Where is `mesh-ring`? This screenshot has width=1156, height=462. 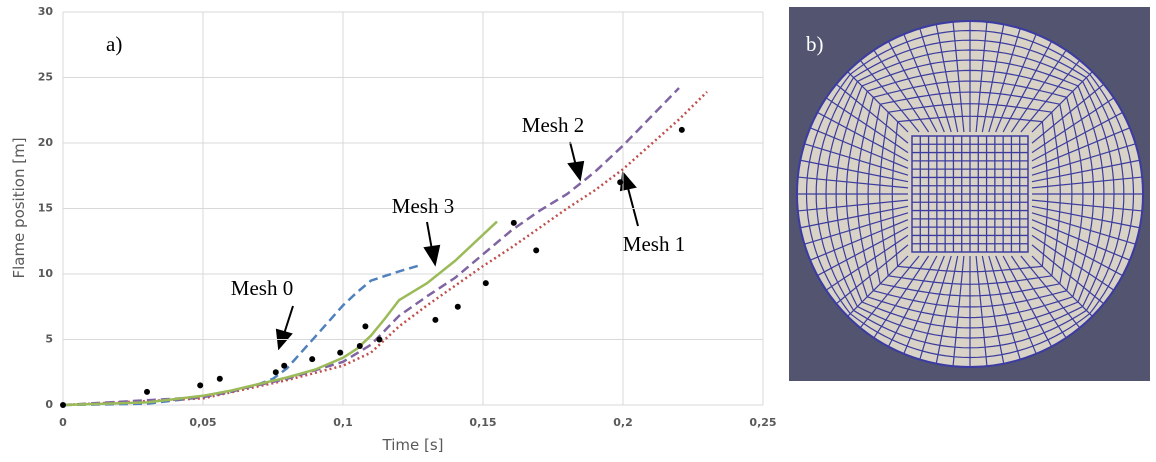
mesh-ring is located at coordinates (970, 194).